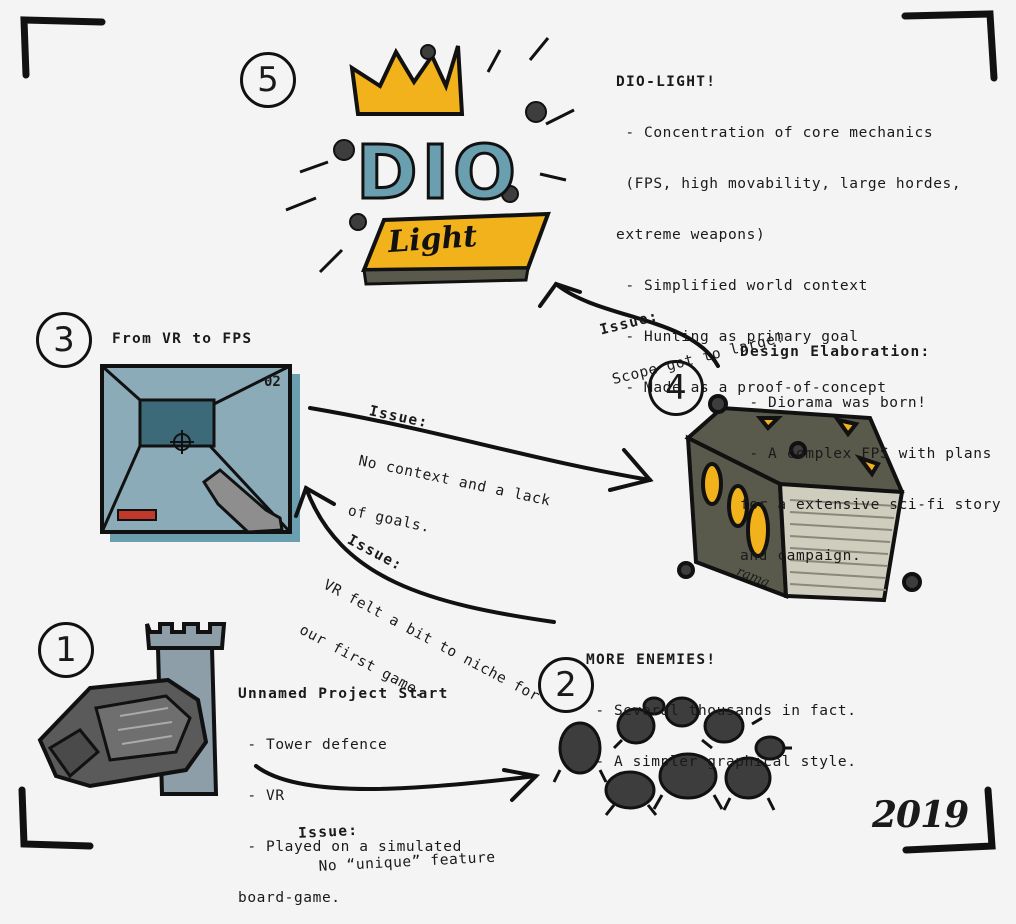 This screenshot has height=924, width=1016. I want to click on frame-corner-top-left, so click(63, 47).